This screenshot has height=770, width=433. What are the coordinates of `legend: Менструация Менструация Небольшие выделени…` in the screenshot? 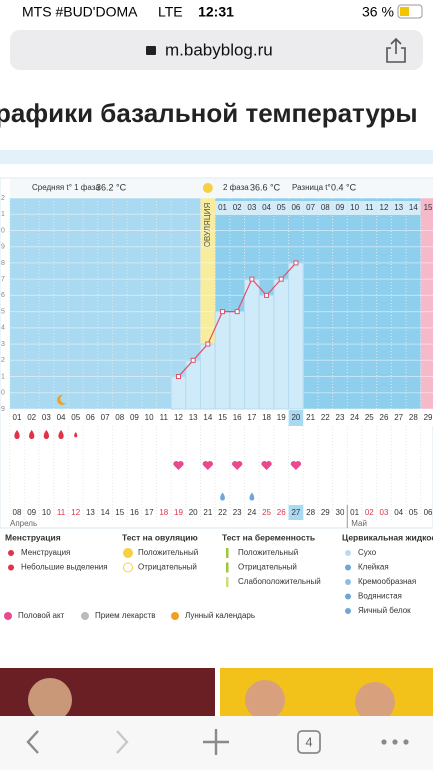 It's located at (218, 576).